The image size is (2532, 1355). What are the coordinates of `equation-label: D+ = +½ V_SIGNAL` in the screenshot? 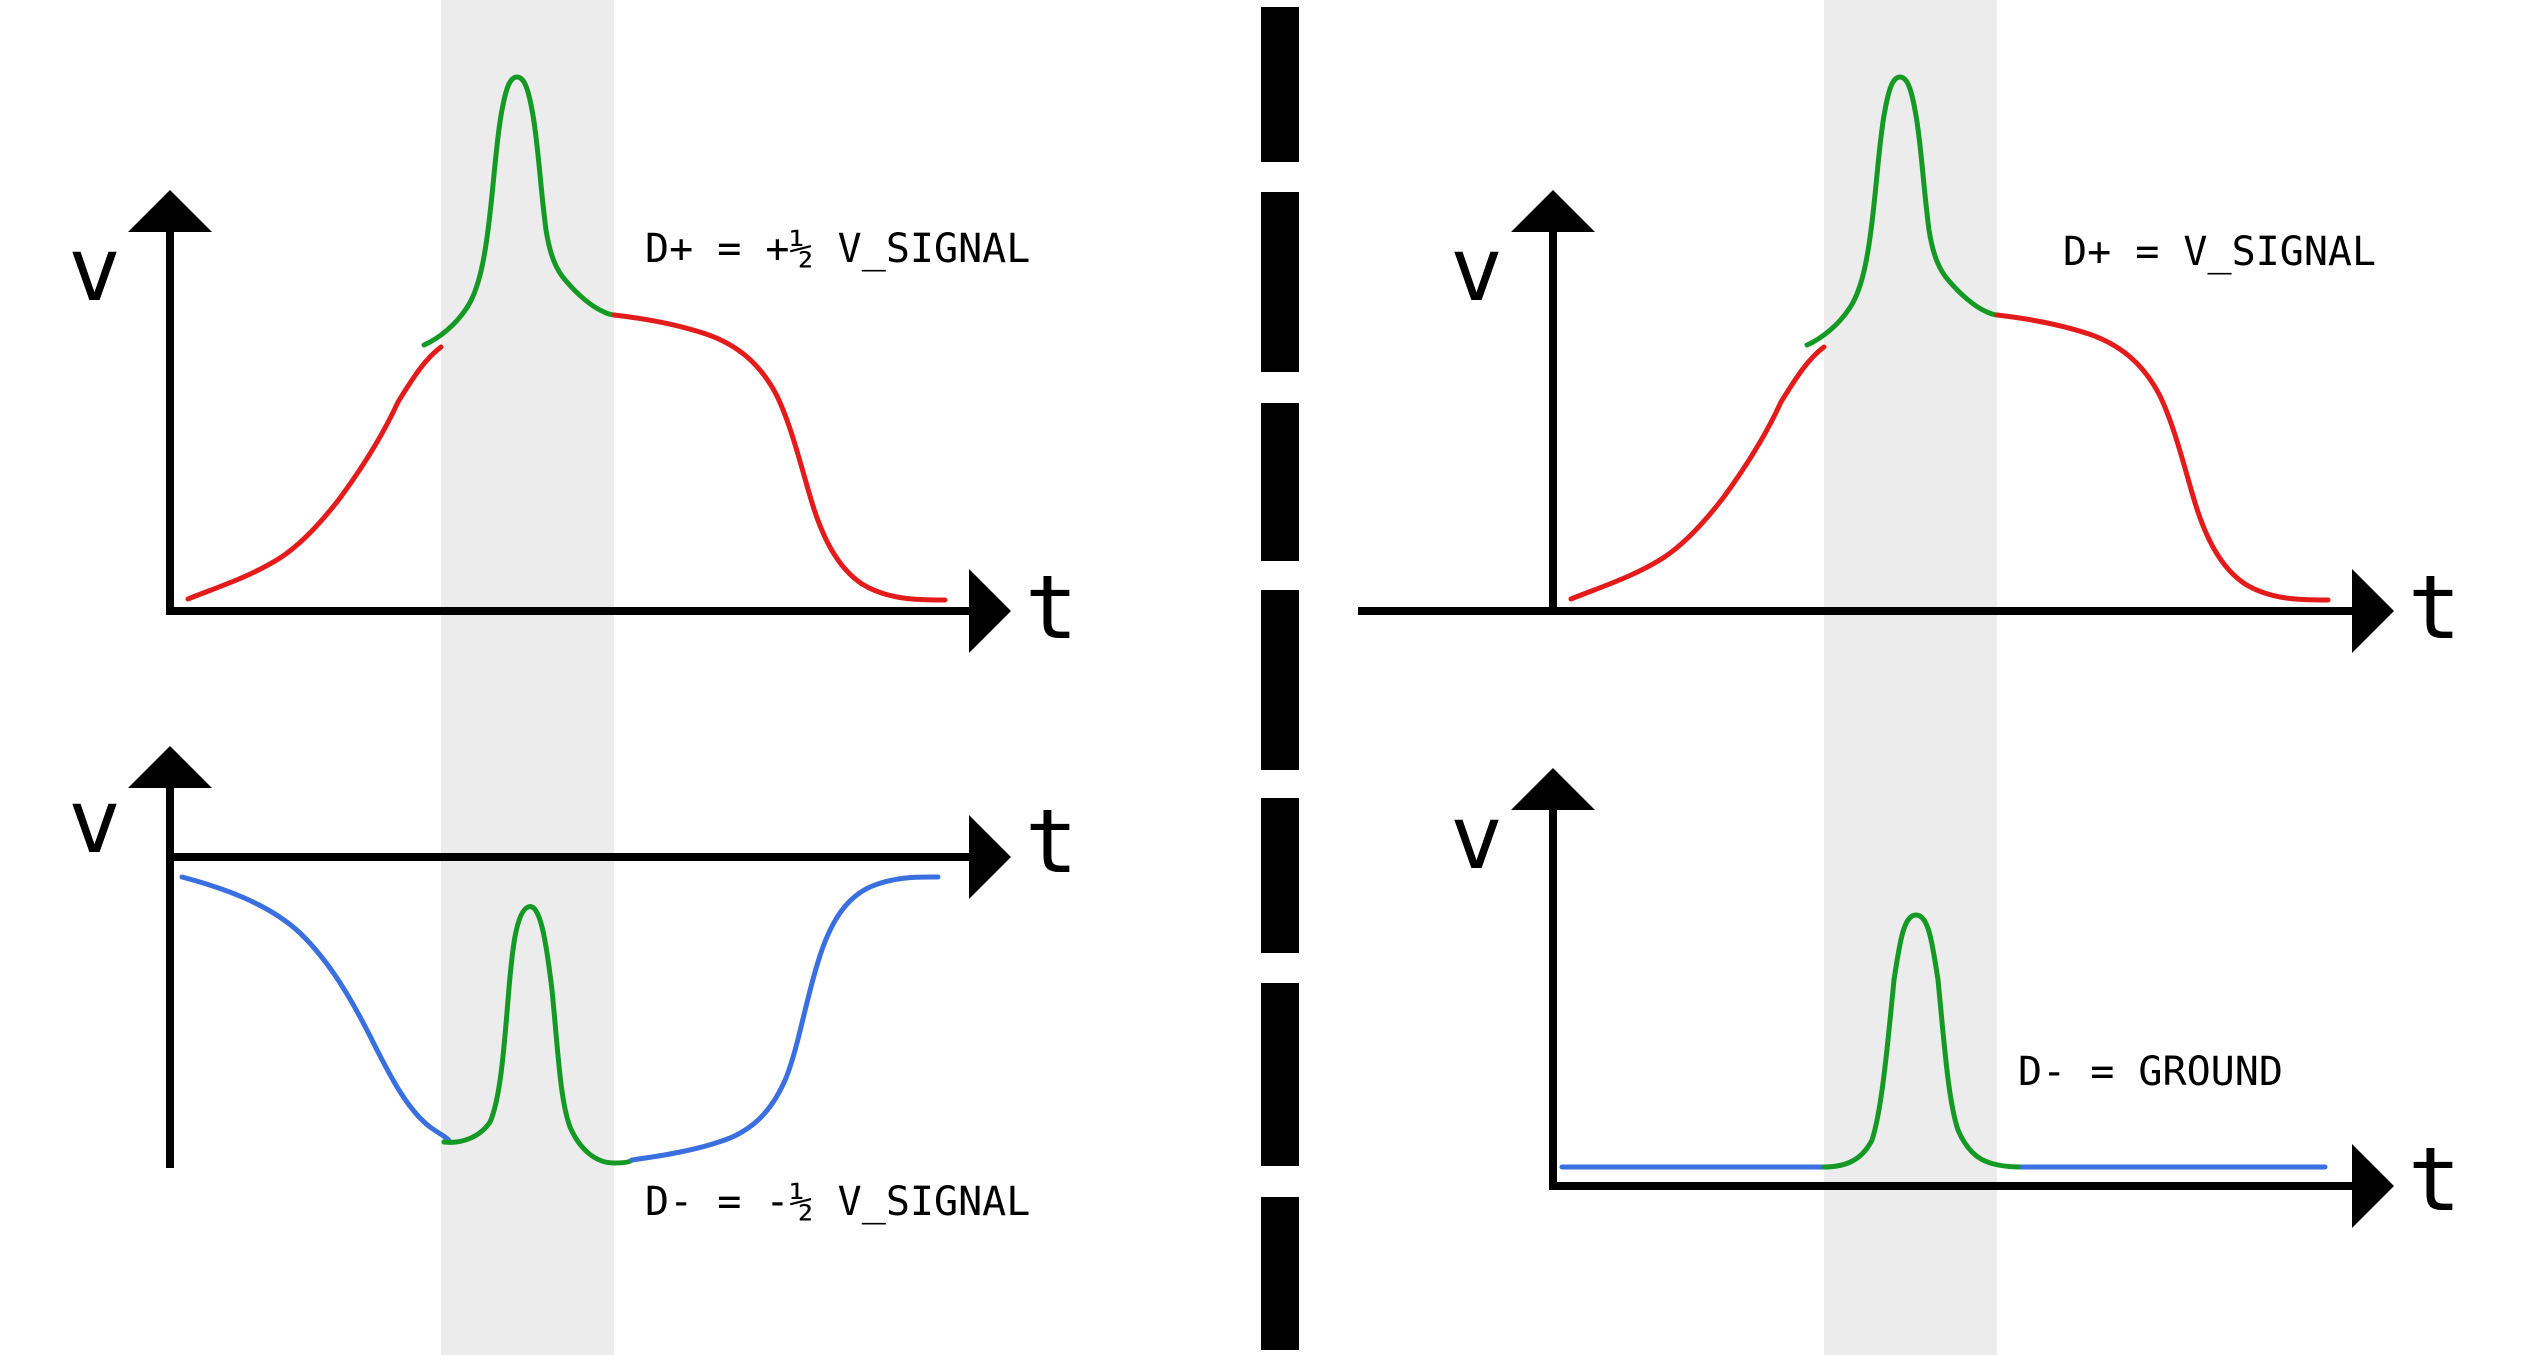 It's located at (837, 249).